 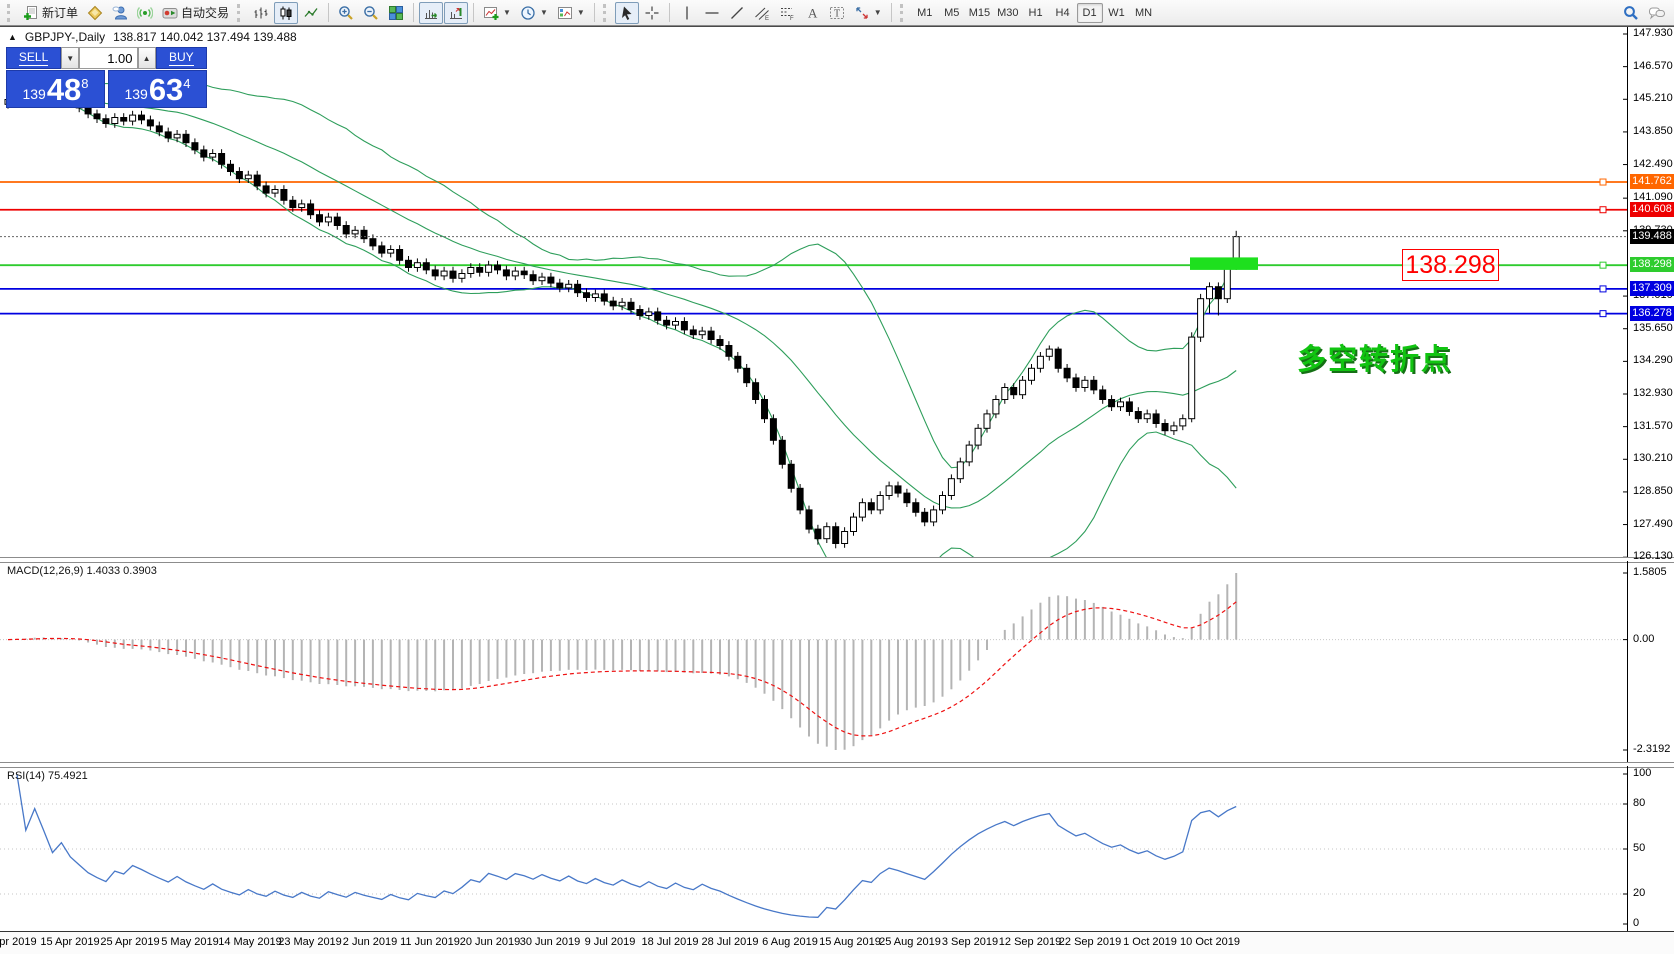 What do you see at coordinates (108, 58) in the screenshot?
I see `volume-input: 1.00` at bounding box center [108, 58].